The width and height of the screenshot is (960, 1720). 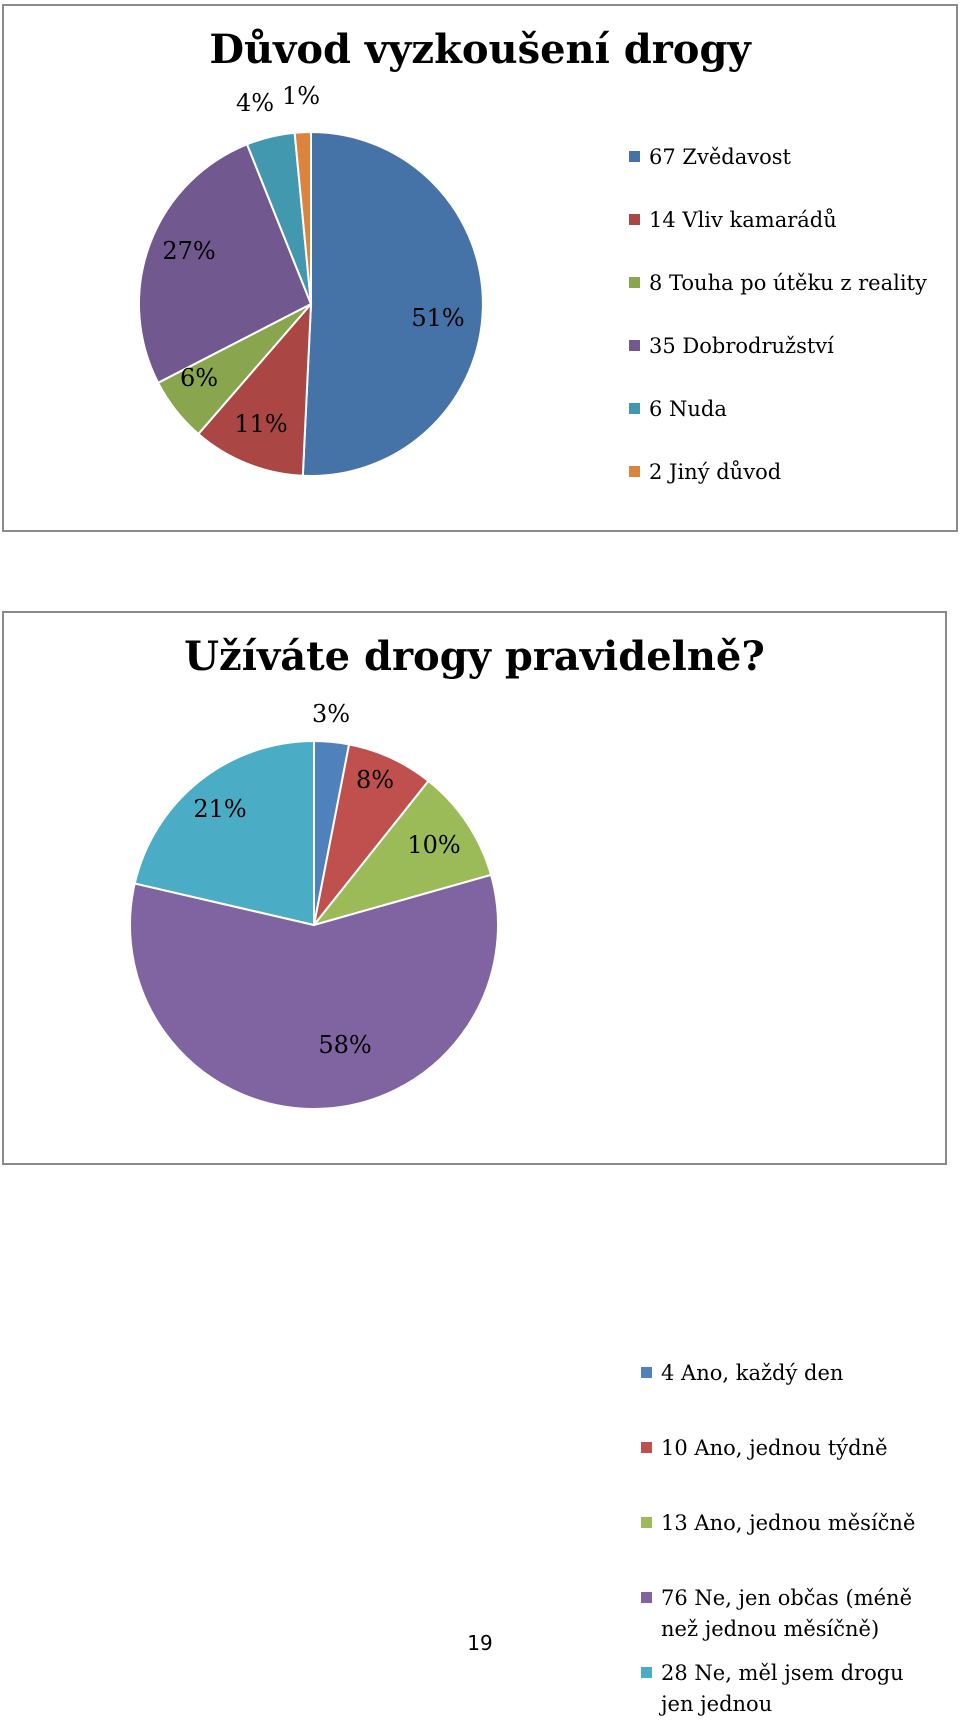 I want to click on chart-1-legend-item-2: 14 Vliv kamarádů, so click(x=733, y=220).